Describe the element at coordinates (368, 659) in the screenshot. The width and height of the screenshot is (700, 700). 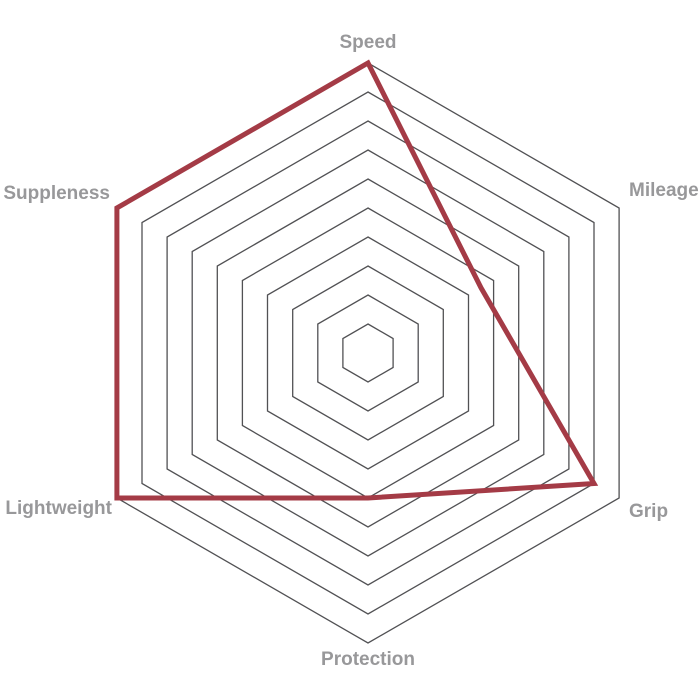
I see `axis-label-protection: Protection` at that location.